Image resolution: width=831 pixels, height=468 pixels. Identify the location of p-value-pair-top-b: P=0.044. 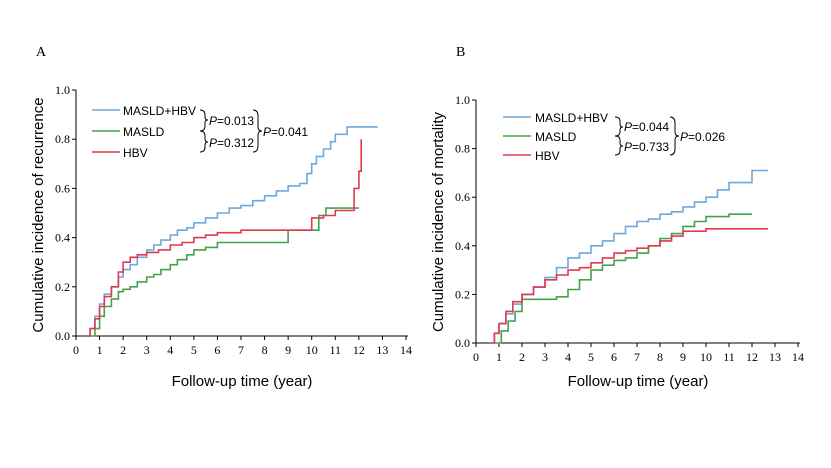
(646, 127).